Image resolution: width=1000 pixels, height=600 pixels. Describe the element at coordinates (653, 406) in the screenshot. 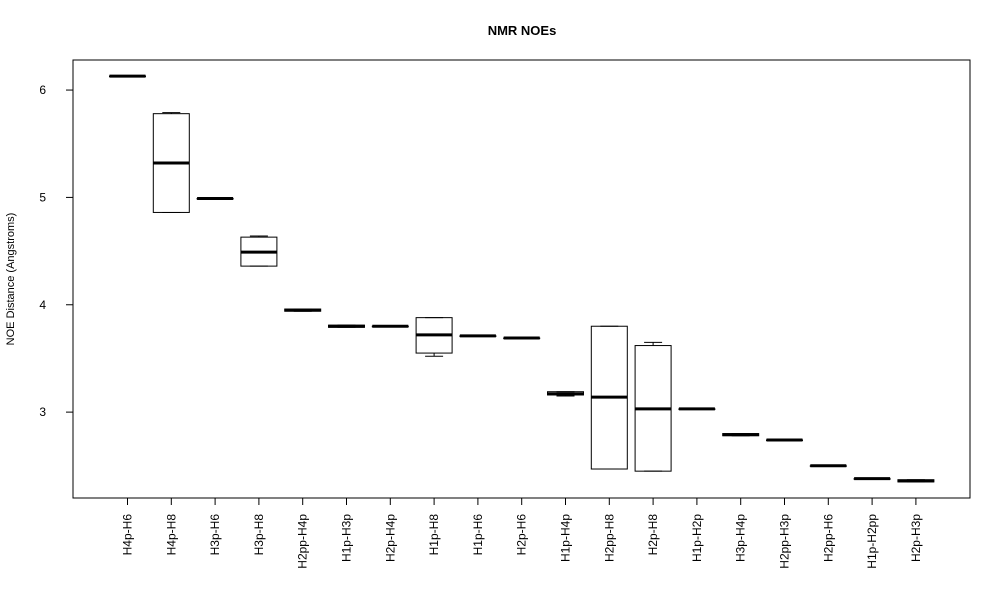

I see `box-H2p-H8` at that location.